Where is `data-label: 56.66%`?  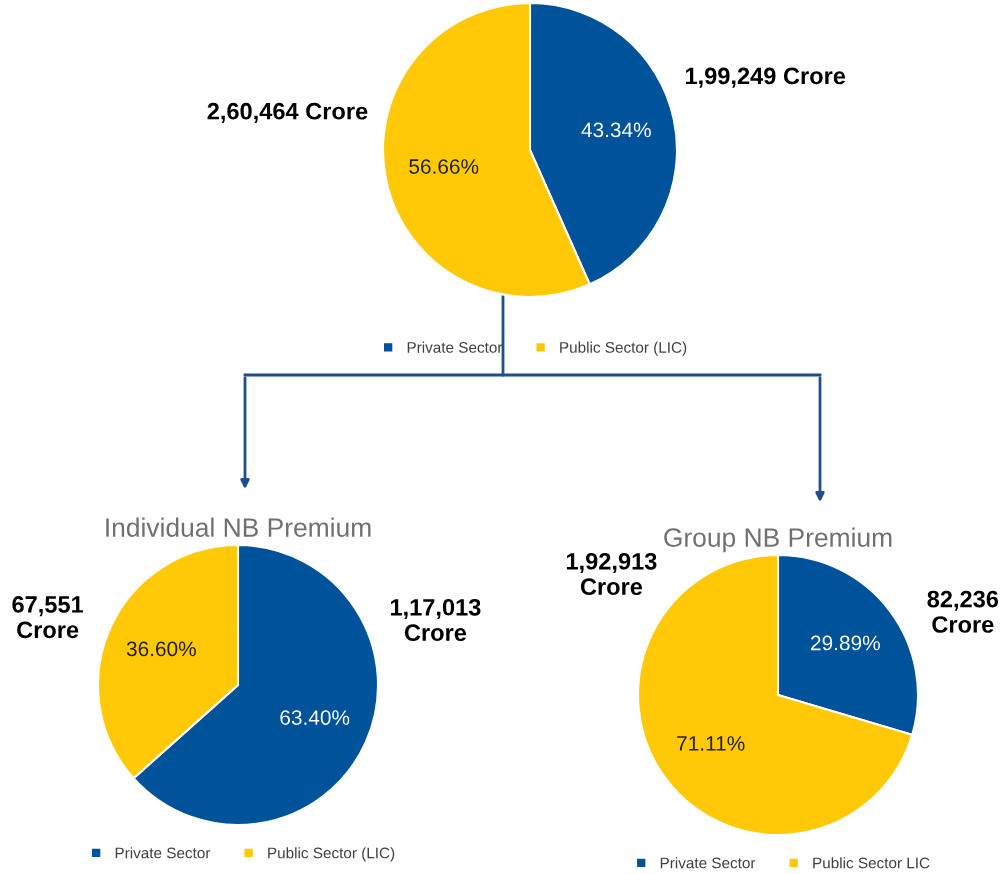 data-label: 56.66% is located at coordinates (444, 166).